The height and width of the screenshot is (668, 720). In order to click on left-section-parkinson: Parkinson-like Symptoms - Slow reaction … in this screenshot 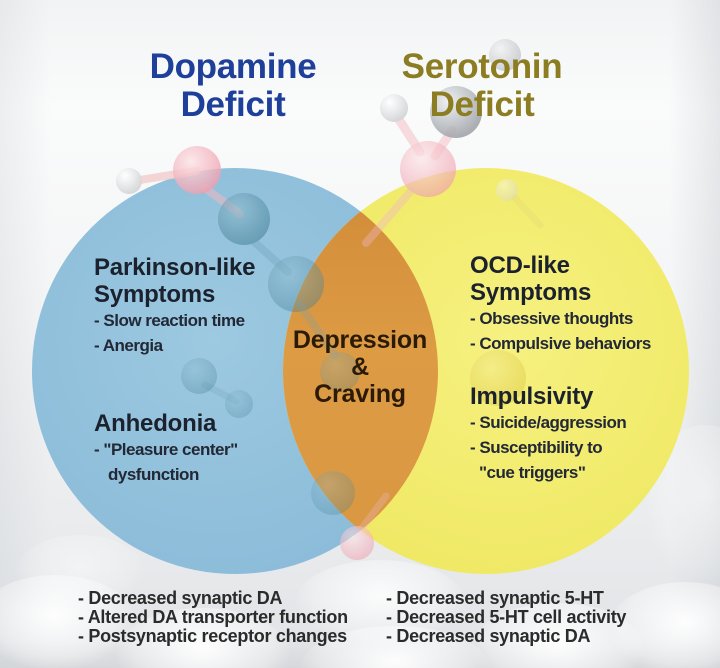, I will do `click(174, 306)`.